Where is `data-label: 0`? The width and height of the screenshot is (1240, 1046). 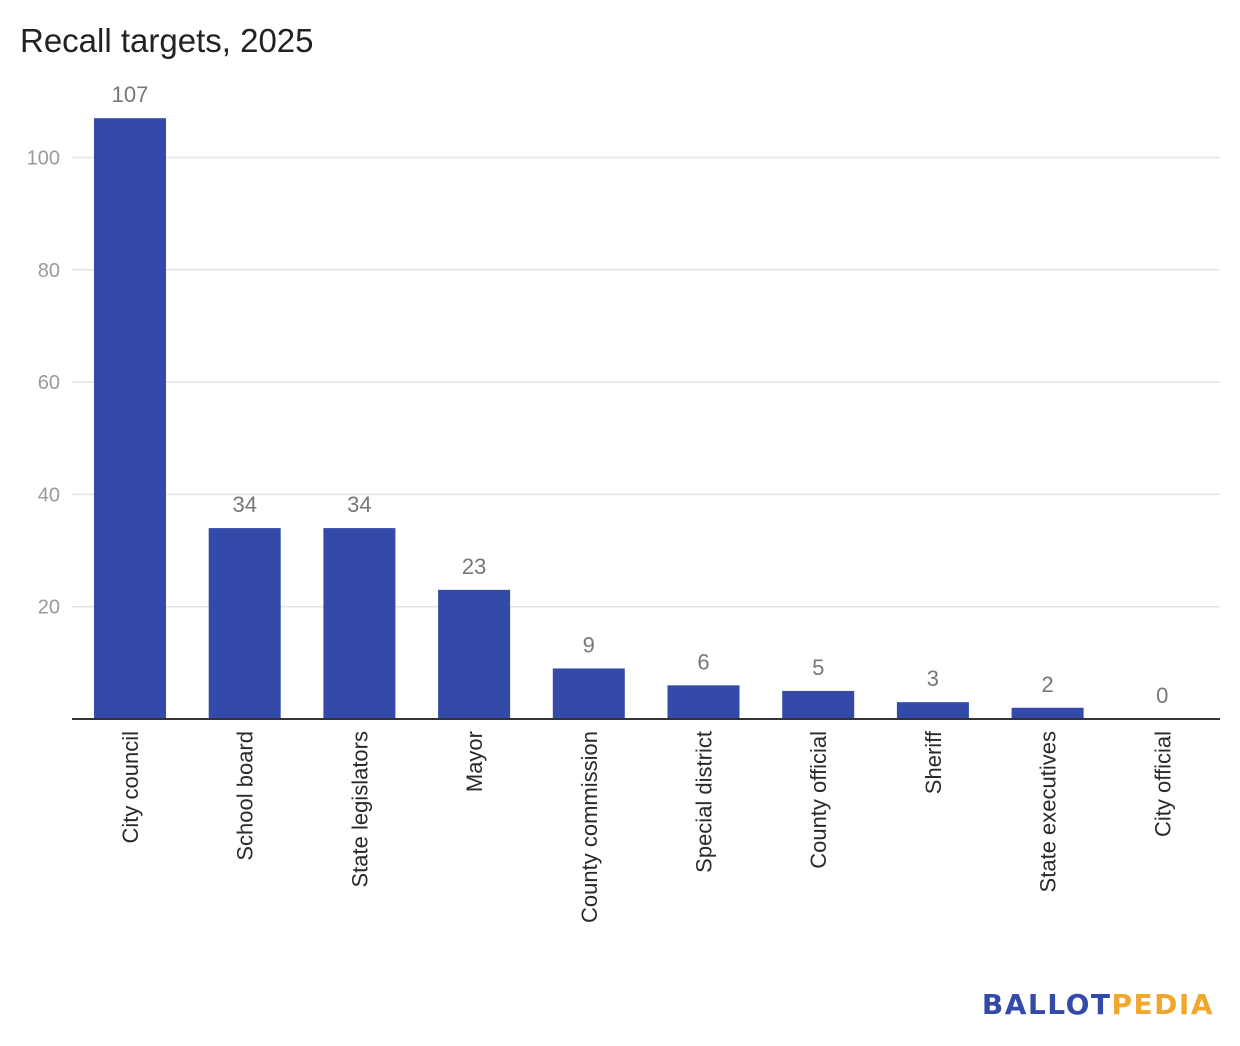
data-label: 0 is located at coordinates (1162, 695).